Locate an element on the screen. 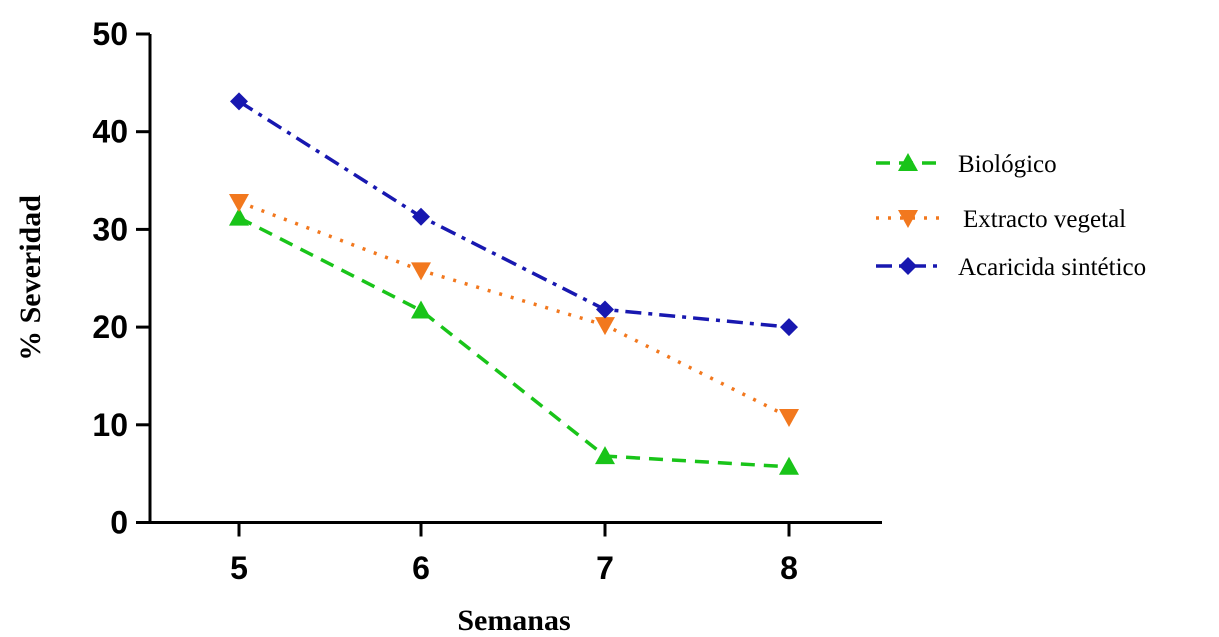 Image resolution: width=1219 pixels, height=637 pixels. x-axis-ticks: 5 6 7 8 is located at coordinates (514, 554).